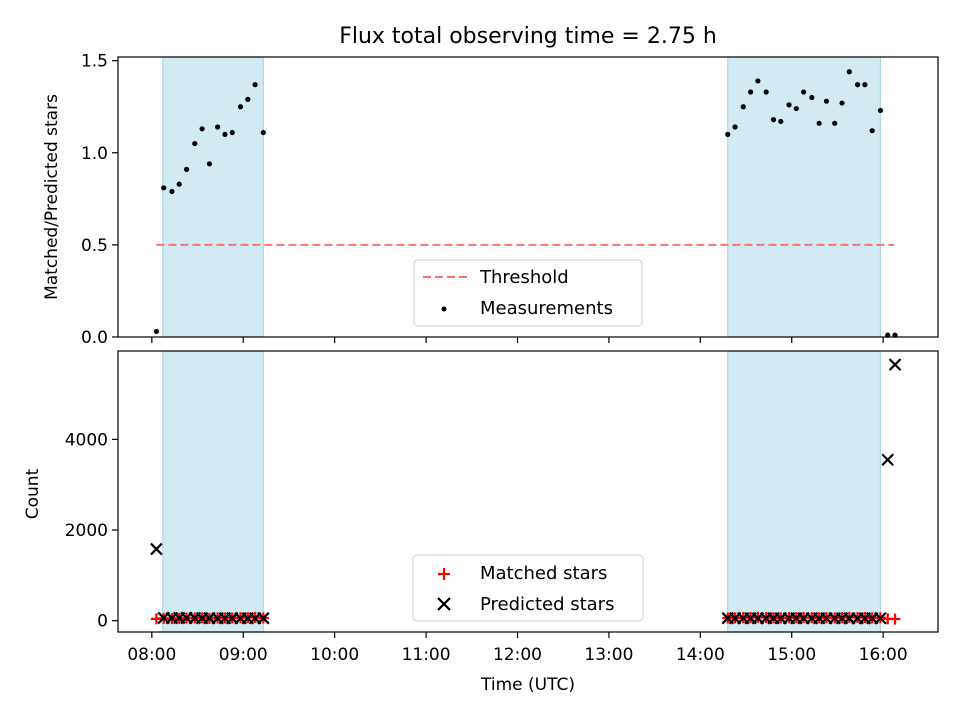 This screenshot has height=720, width=960. Describe the element at coordinates (94, 62) in the screenshot. I see `y-tick-label: 1.5` at that location.